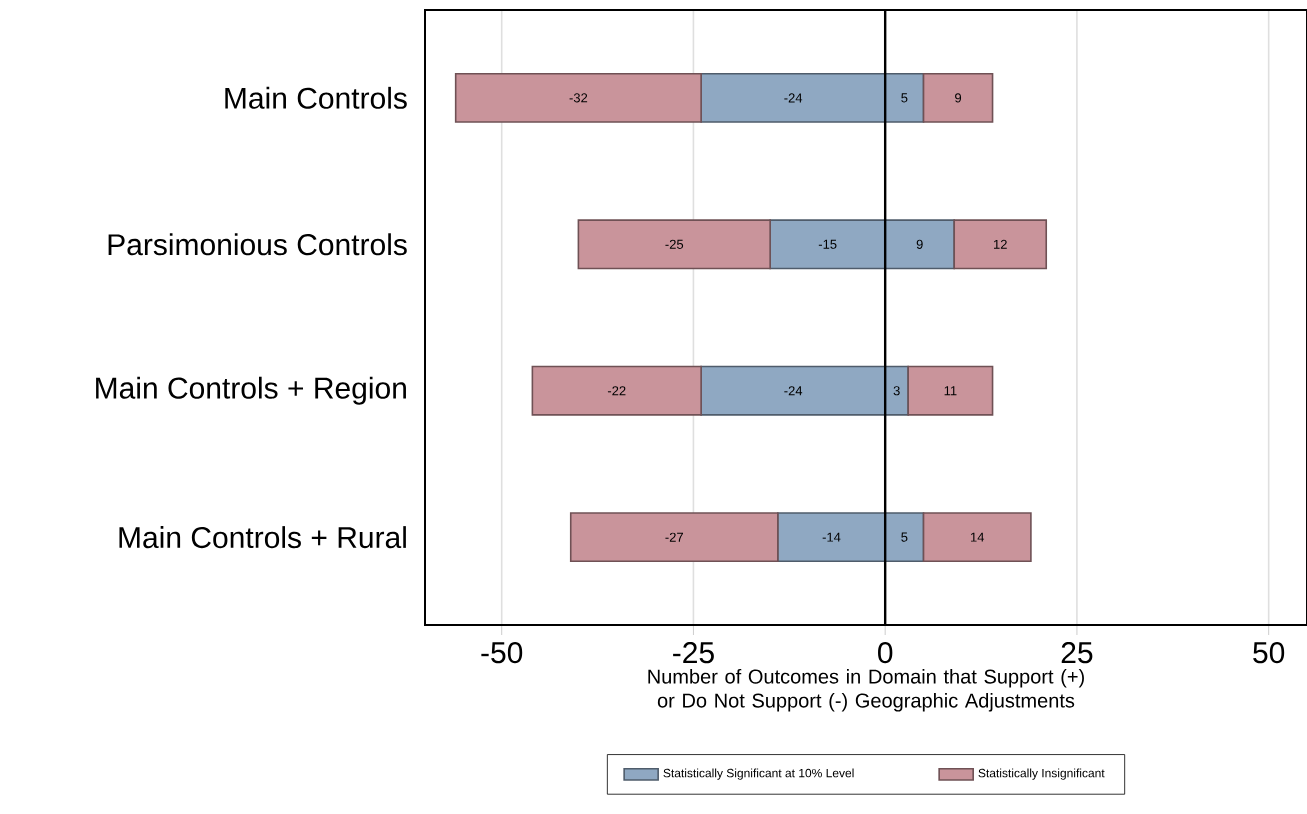 This screenshot has width=1307, height=814. I want to click on data-label: 12, so click(1000, 244).